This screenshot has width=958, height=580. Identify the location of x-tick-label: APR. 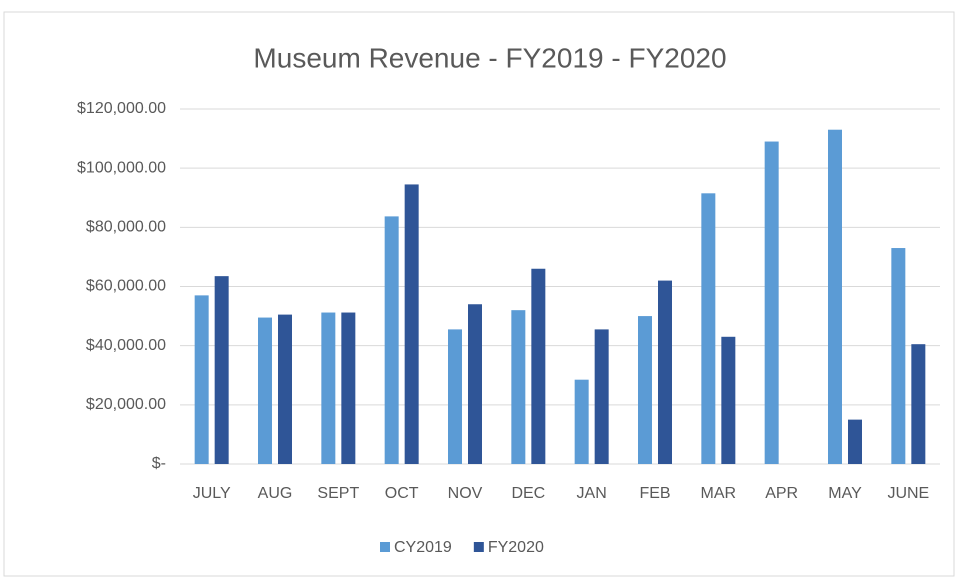
(781, 493).